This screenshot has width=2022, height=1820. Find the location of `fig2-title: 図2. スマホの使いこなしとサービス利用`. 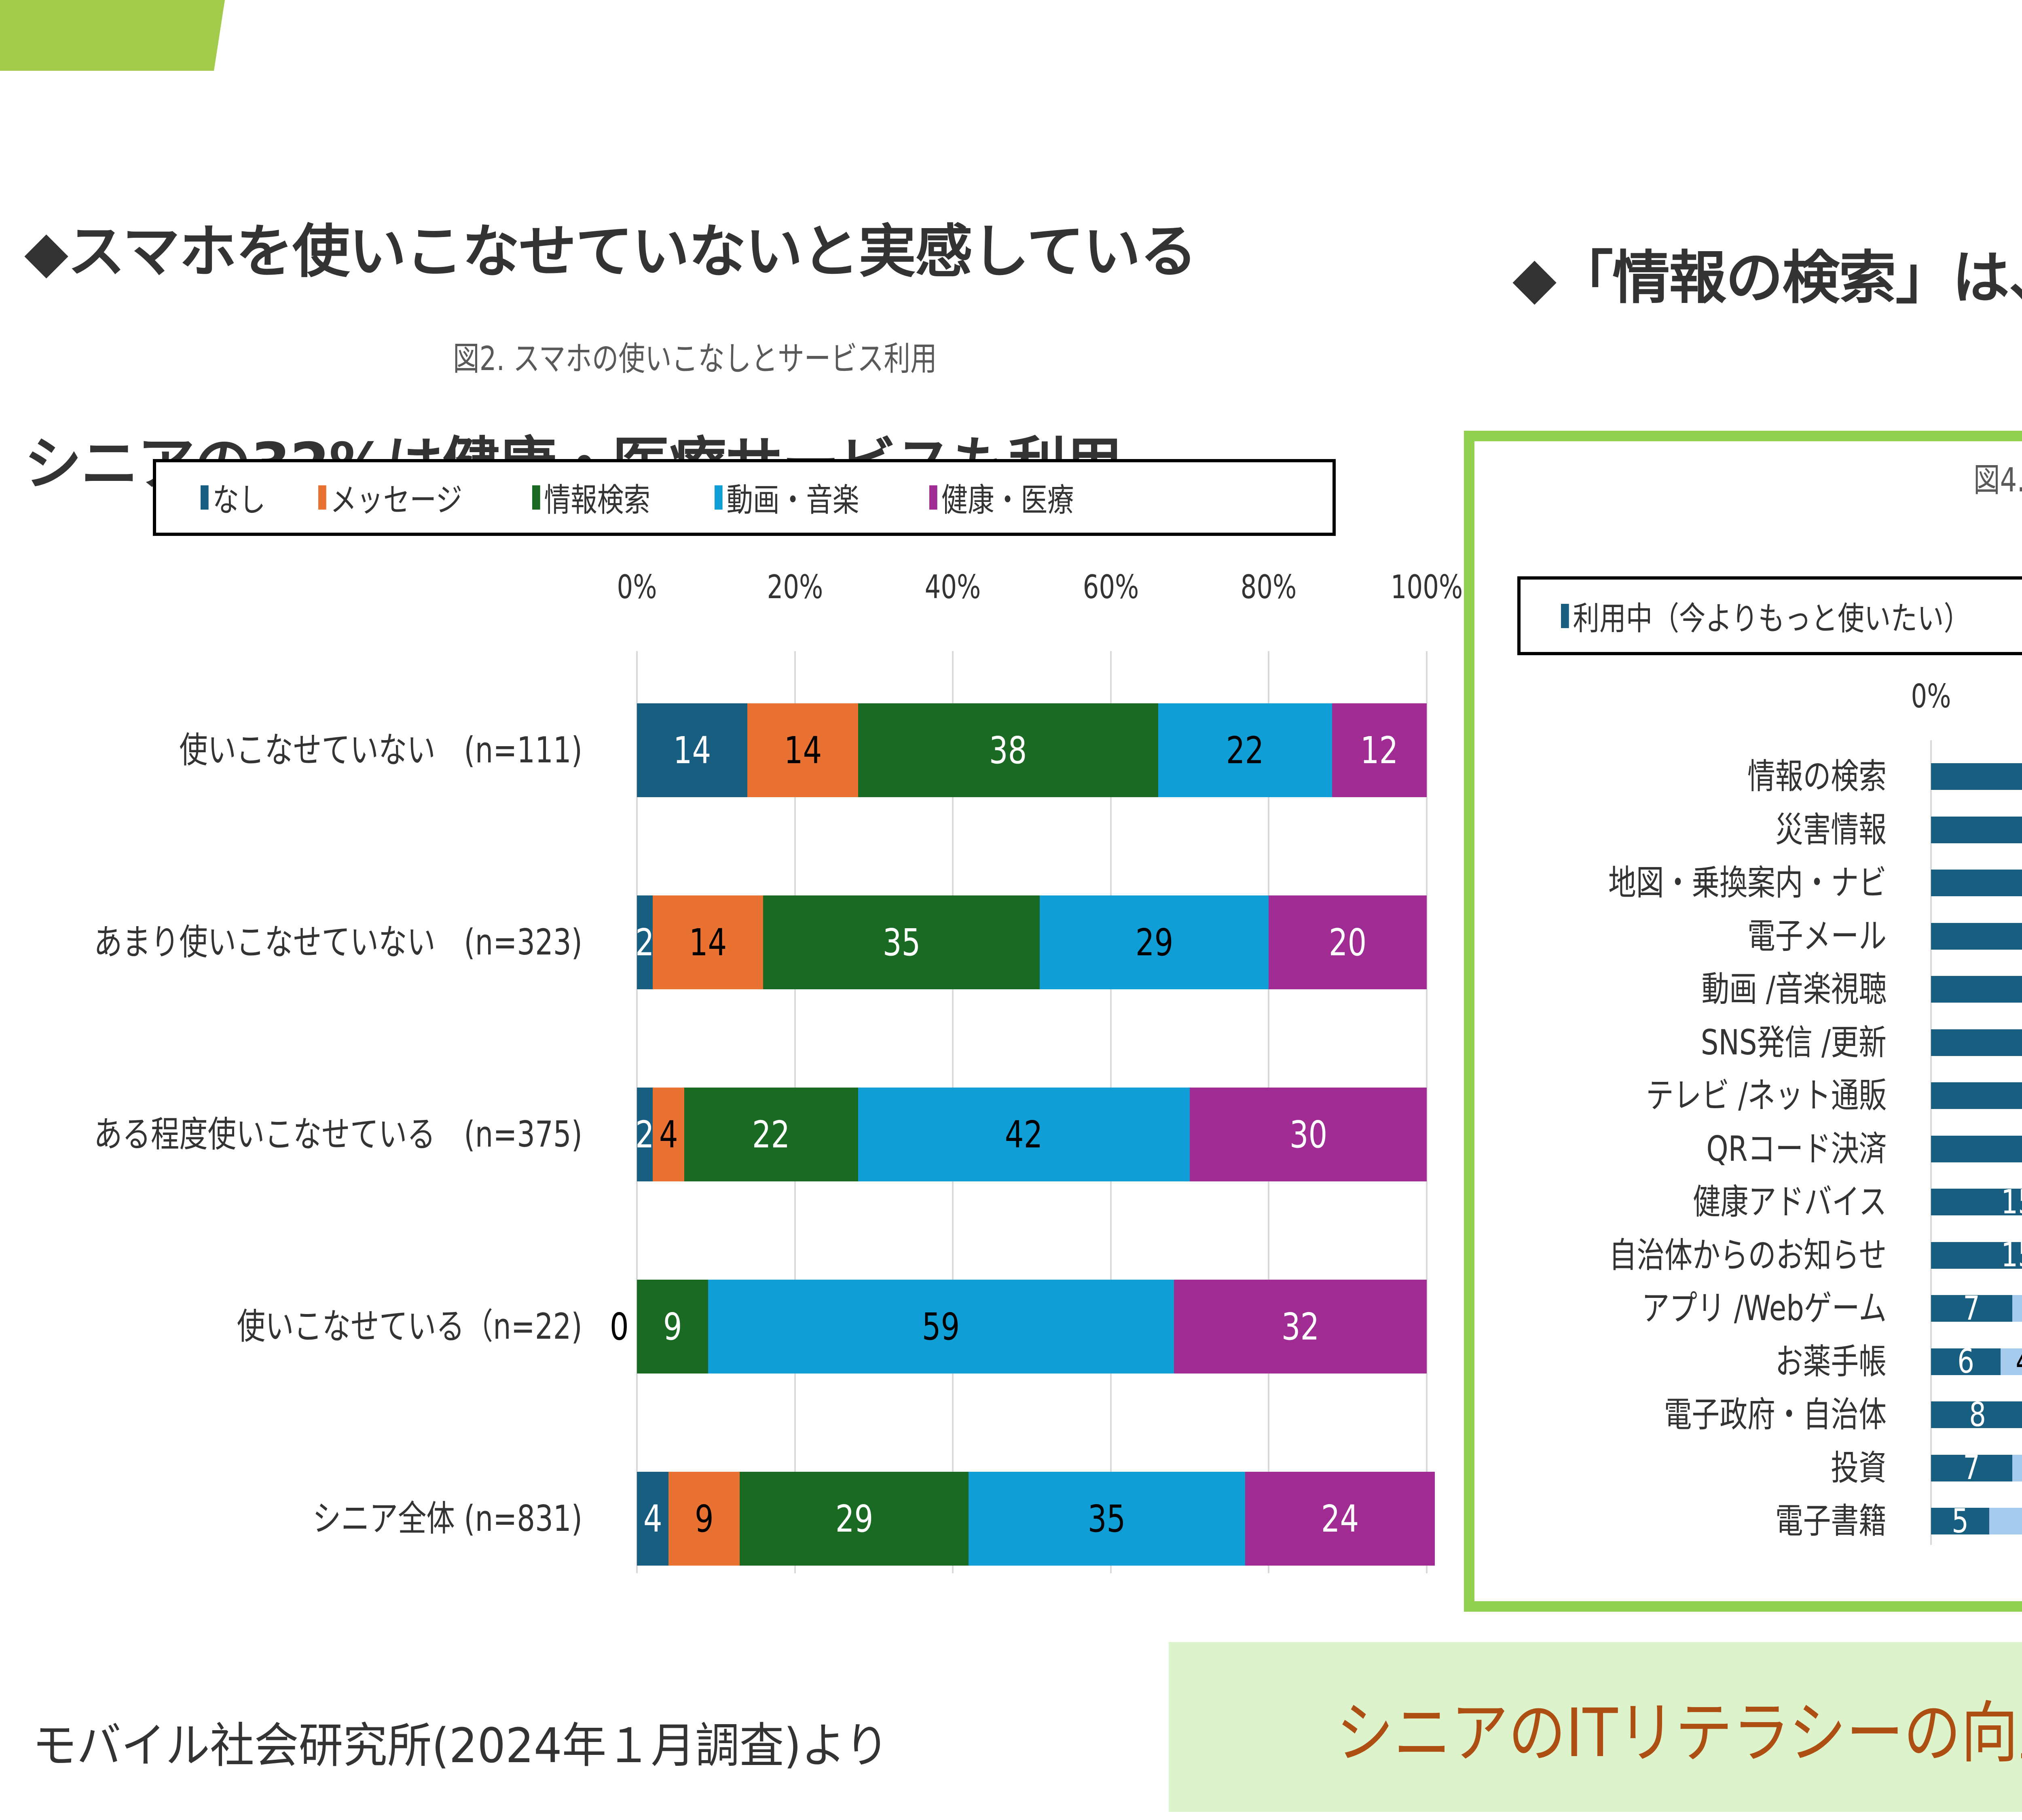

fig2-title: 図2. スマホの使いこなしとサービス利用 is located at coordinates (695, 359).